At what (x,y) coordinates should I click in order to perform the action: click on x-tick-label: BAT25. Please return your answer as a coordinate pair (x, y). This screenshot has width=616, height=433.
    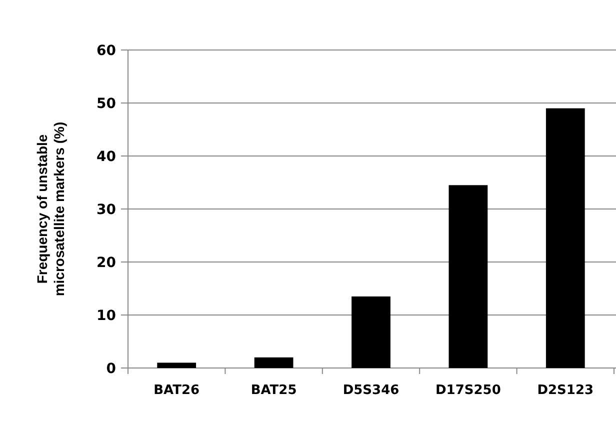
    Looking at the image, I should click on (273, 390).